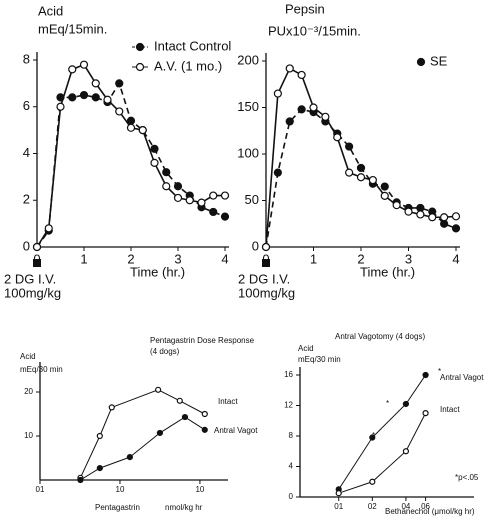 This screenshot has height=520, width=499. I want to click on y-axis-label: Pepsin, so click(305, 8).